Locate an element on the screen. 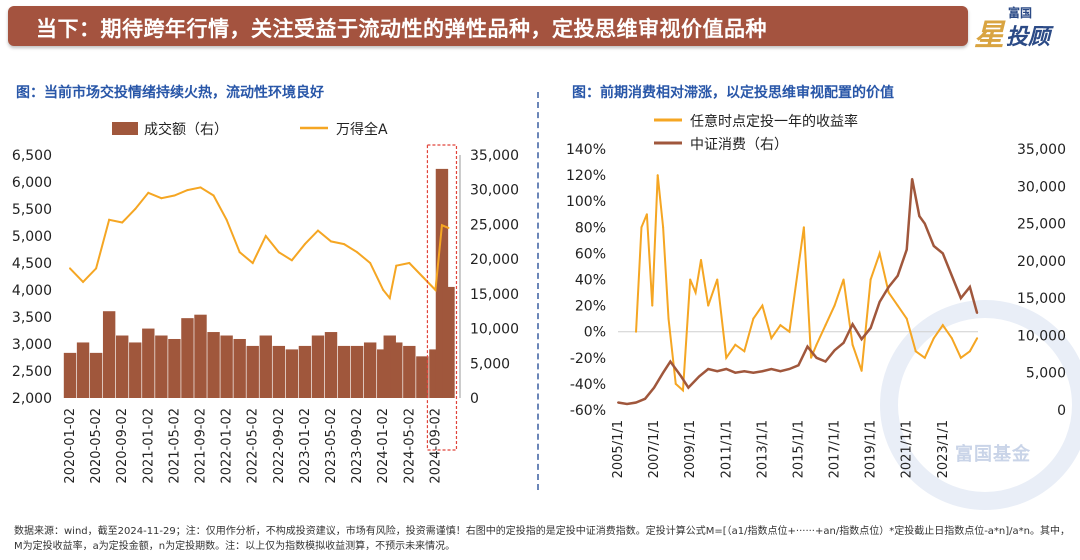  right-y-tick-label: 120% is located at coordinates (586, 176).